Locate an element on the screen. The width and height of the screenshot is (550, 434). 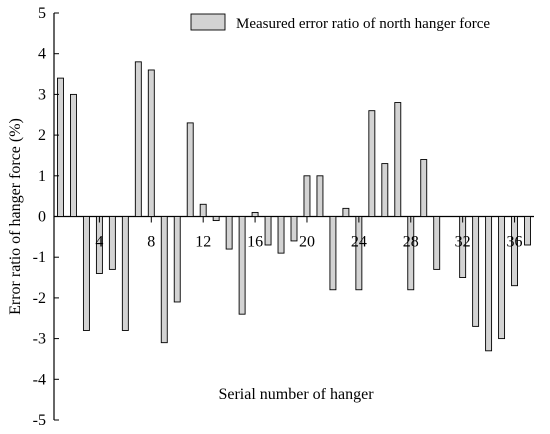
y-tick-label: 1 is located at coordinates (42, 176).